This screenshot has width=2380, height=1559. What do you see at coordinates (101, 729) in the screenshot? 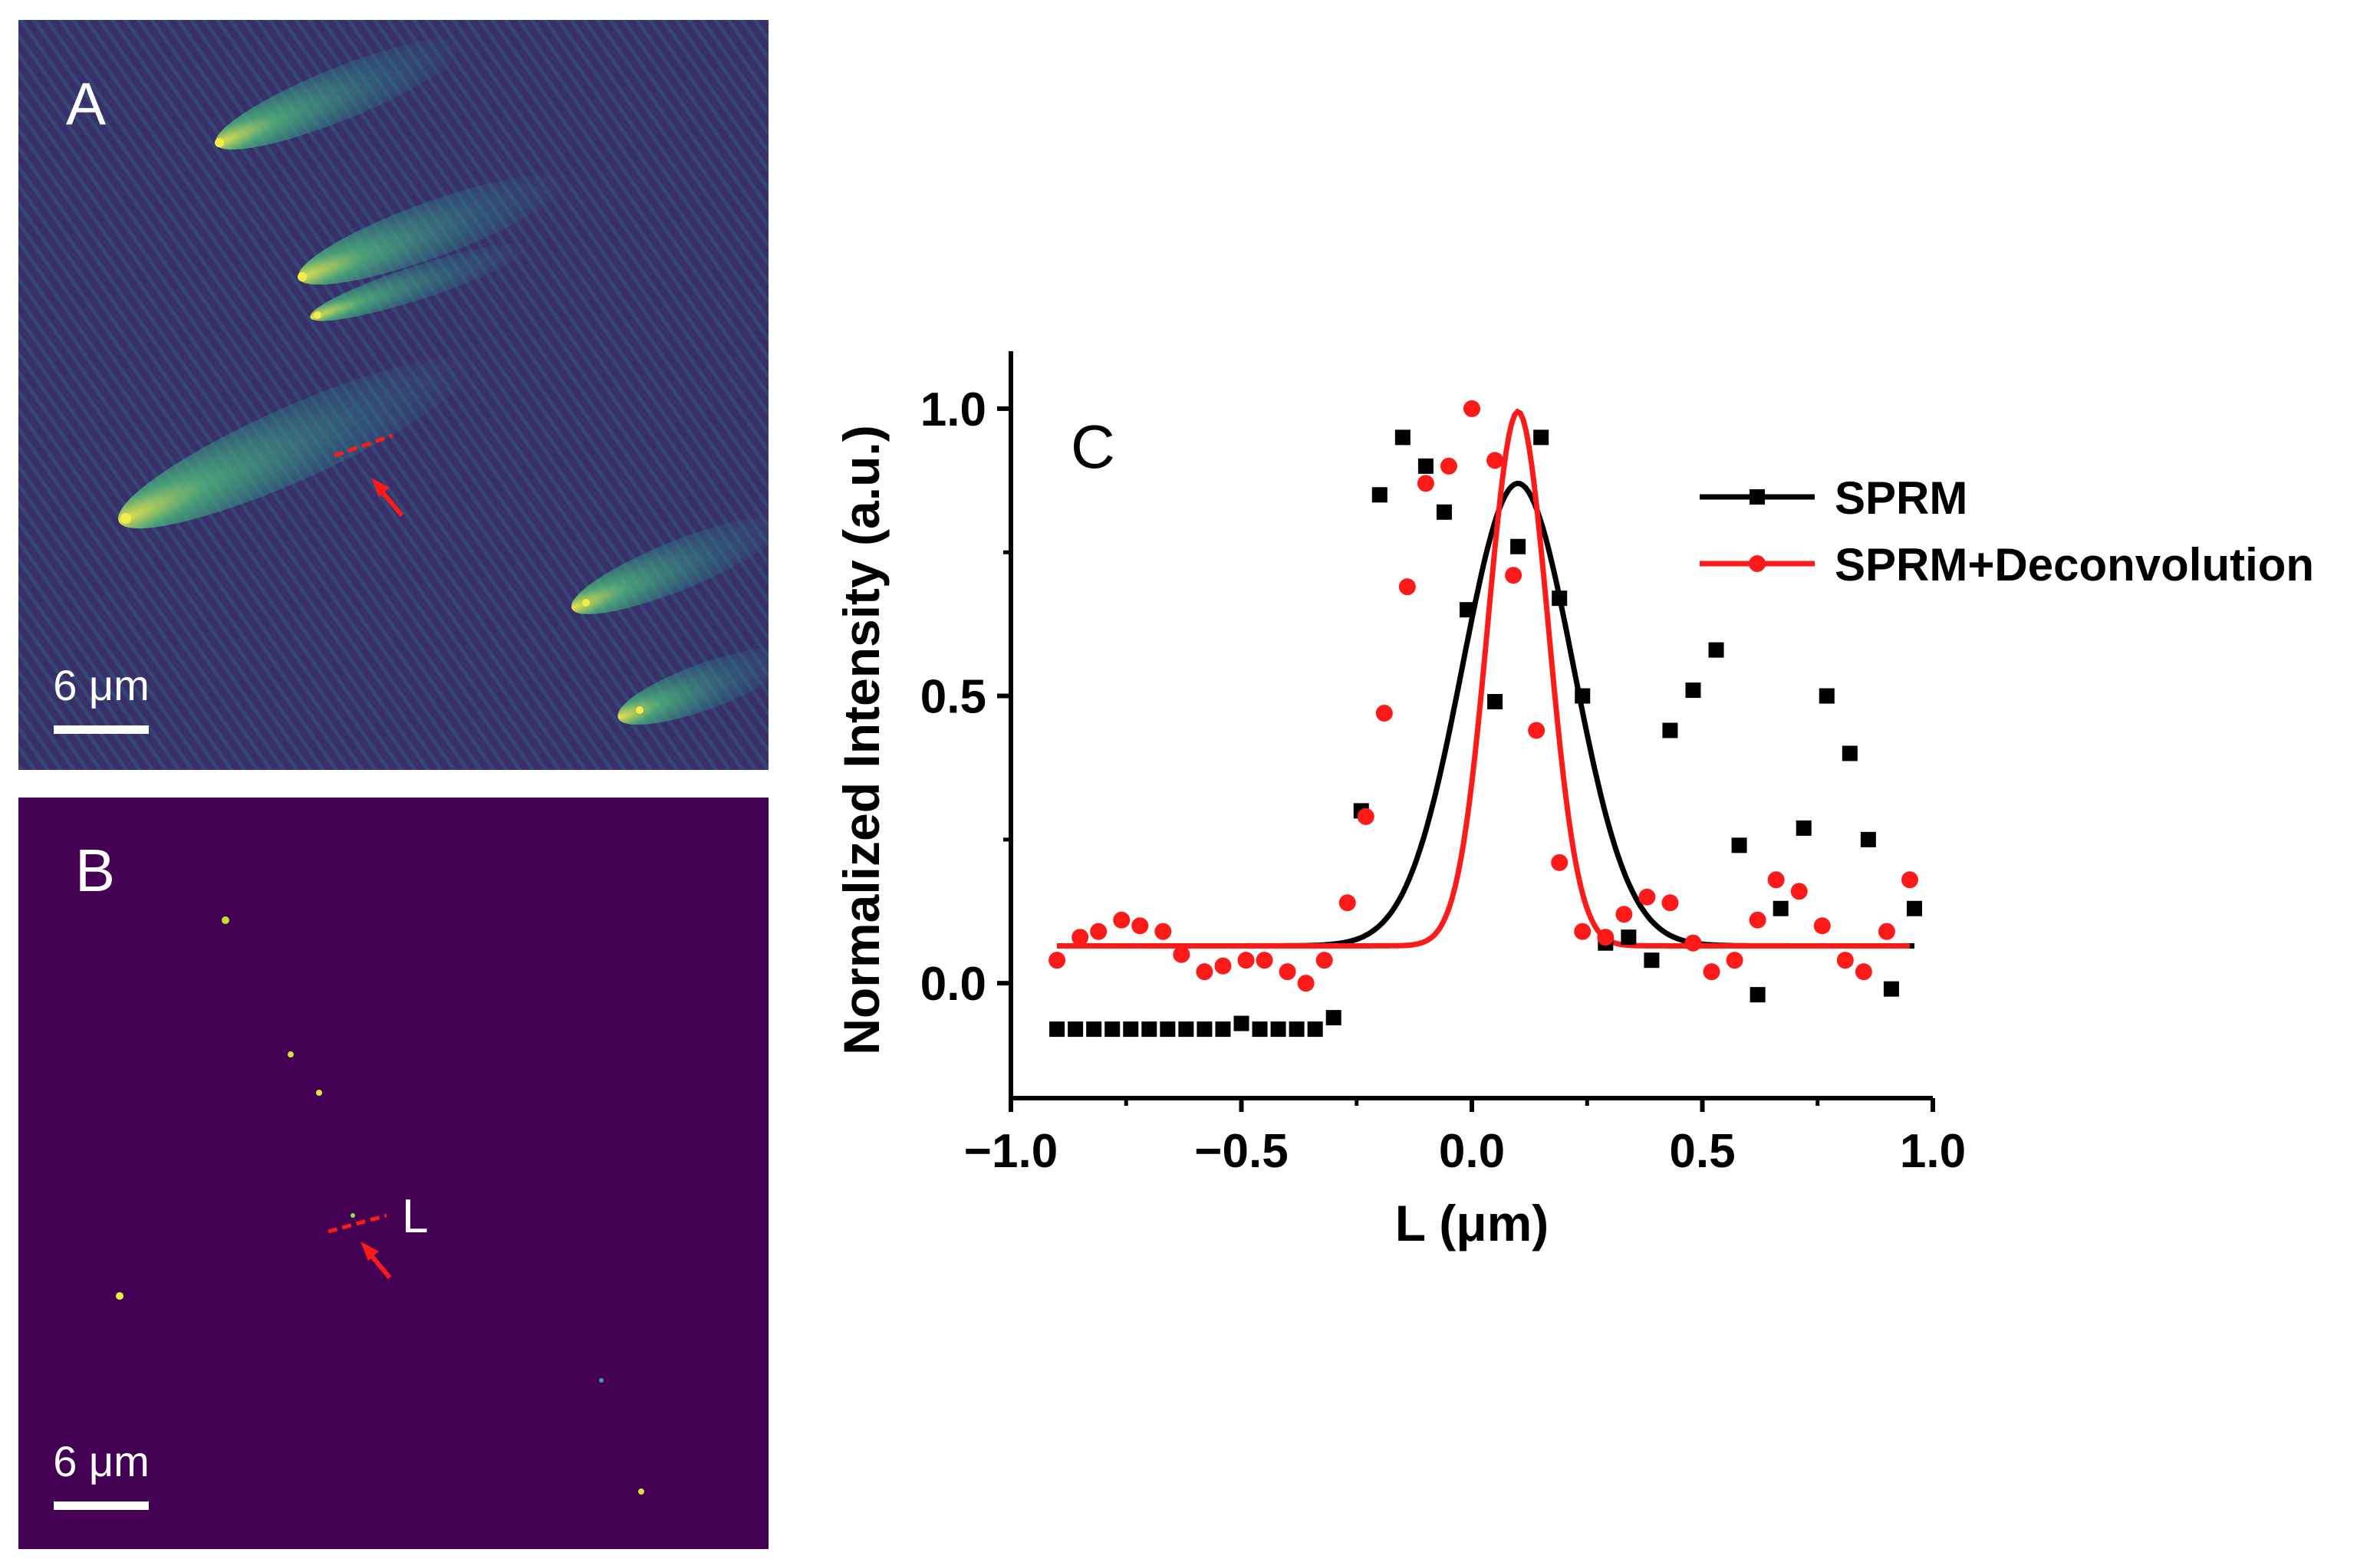
I see `panel-a-scalebar` at bounding box center [101, 729].